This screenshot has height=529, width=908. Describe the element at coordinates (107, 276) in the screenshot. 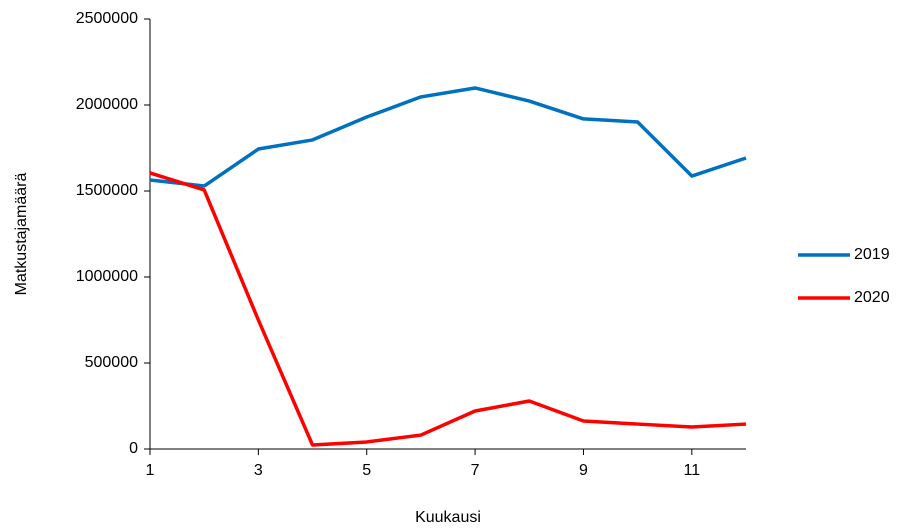

I see `y-tick-label: 1000000` at that location.